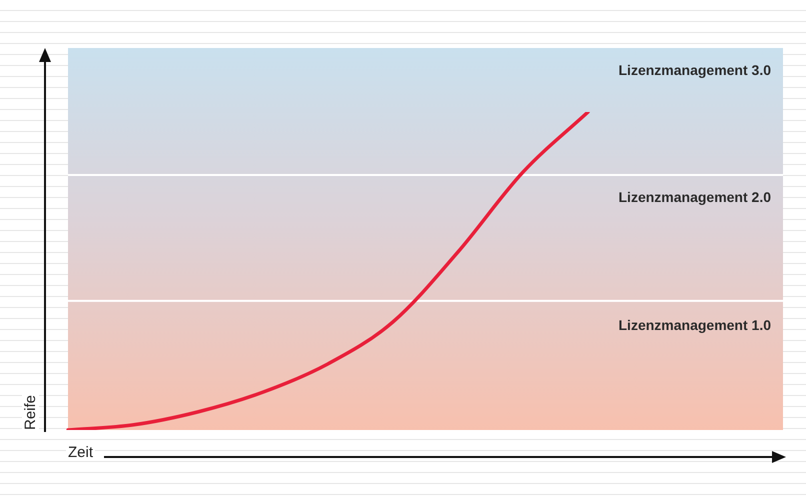 The height and width of the screenshot is (501, 806). I want to click on x-axis-title: Zeit, so click(81, 452).